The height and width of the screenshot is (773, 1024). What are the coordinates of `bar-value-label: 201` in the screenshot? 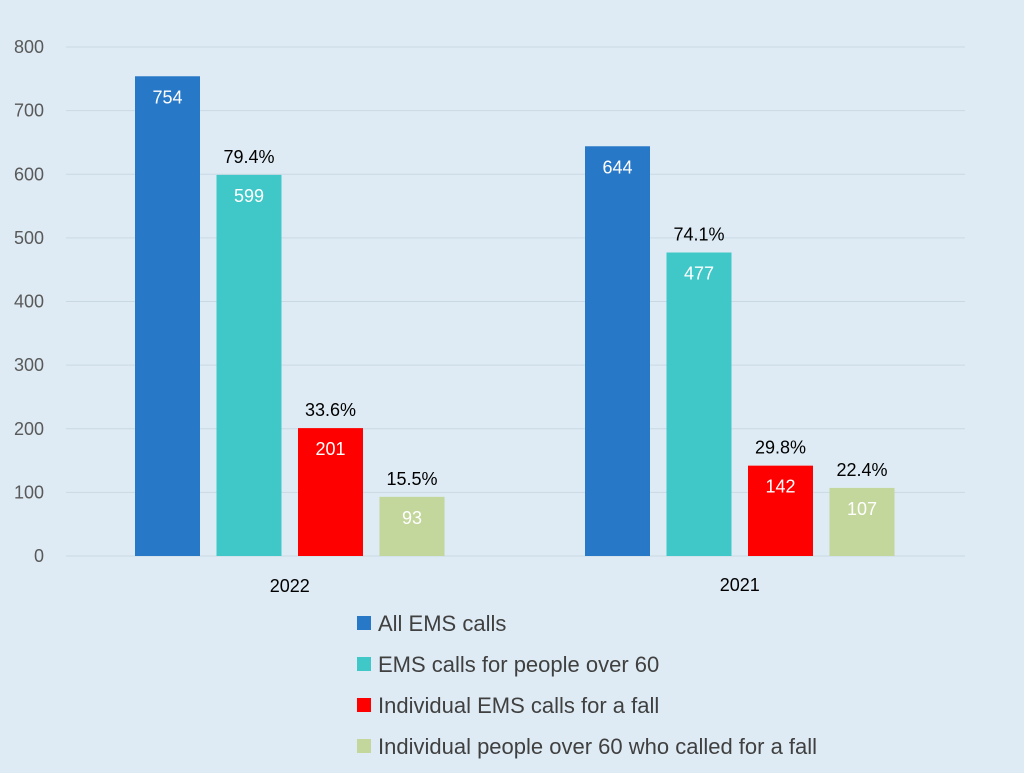 It's located at (330, 449).